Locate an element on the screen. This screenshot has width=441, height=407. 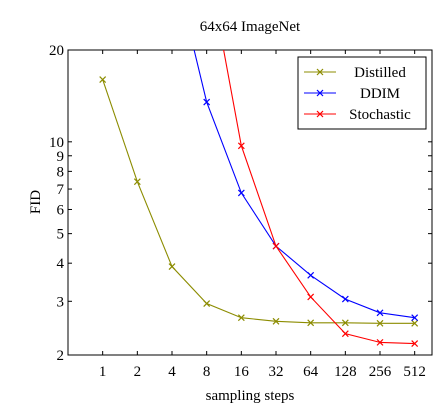
legend: Distilled DDIM Stochastic is located at coordinates (362, 93).